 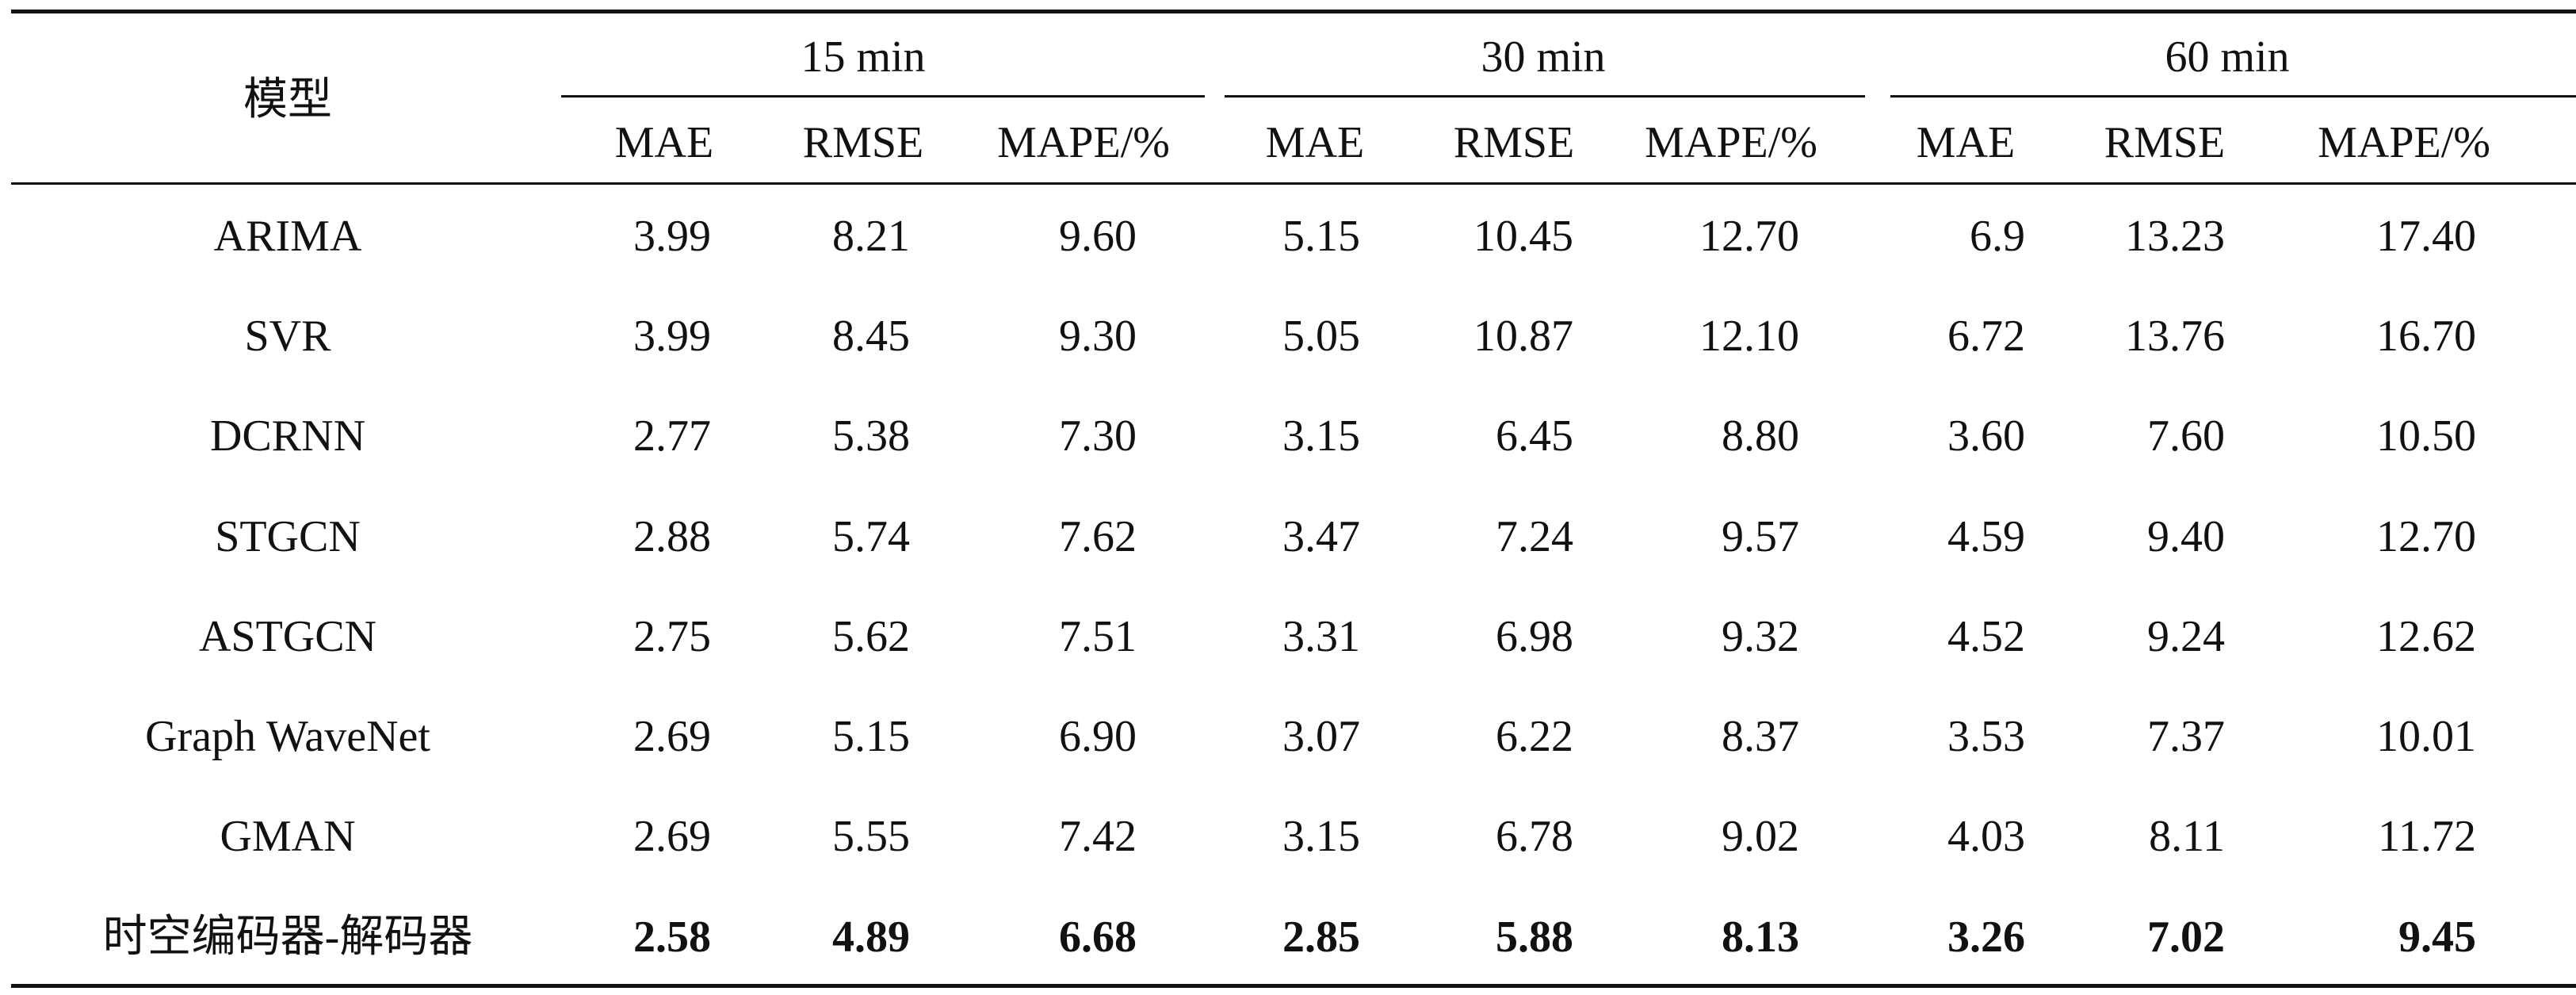 I want to click on metric-value-cell: 5.62, so click(x=871, y=636).